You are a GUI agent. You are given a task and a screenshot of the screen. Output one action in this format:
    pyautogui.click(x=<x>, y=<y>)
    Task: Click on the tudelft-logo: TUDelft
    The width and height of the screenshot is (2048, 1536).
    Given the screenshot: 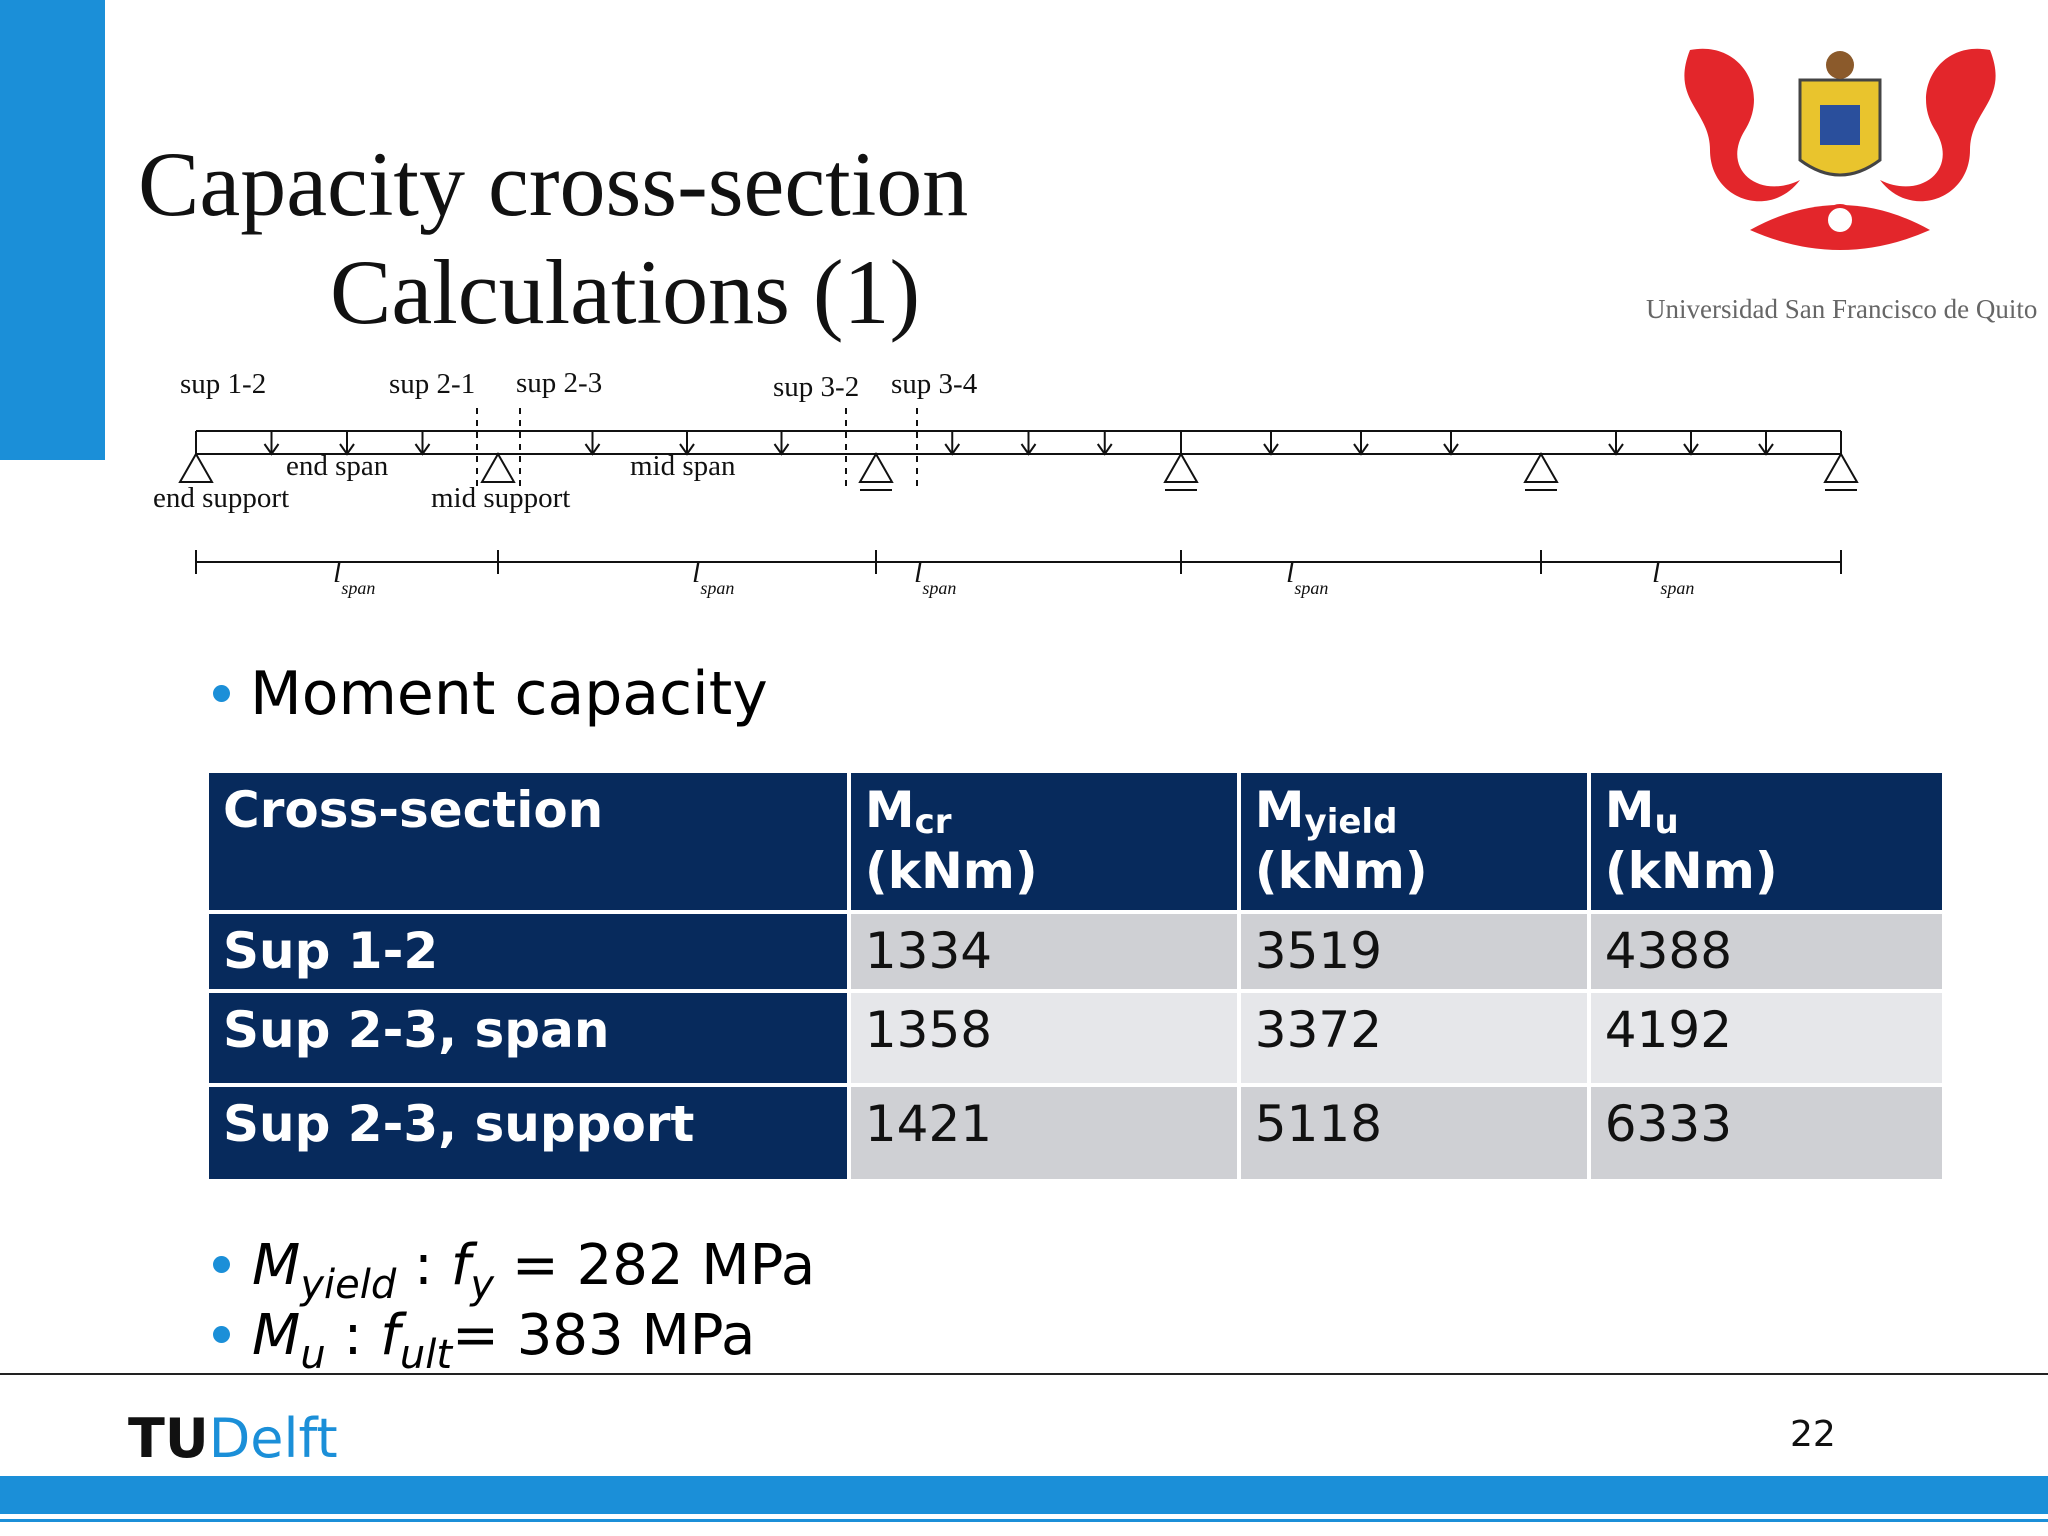 What is the action you would take?
    pyautogui.click(x=233, y=1439)
    